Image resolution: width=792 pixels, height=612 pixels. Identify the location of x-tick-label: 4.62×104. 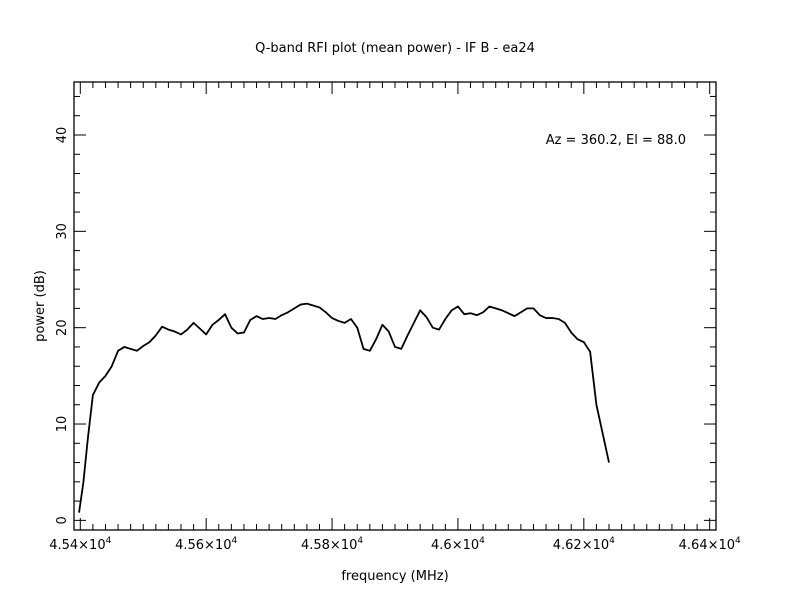
(584, 544).